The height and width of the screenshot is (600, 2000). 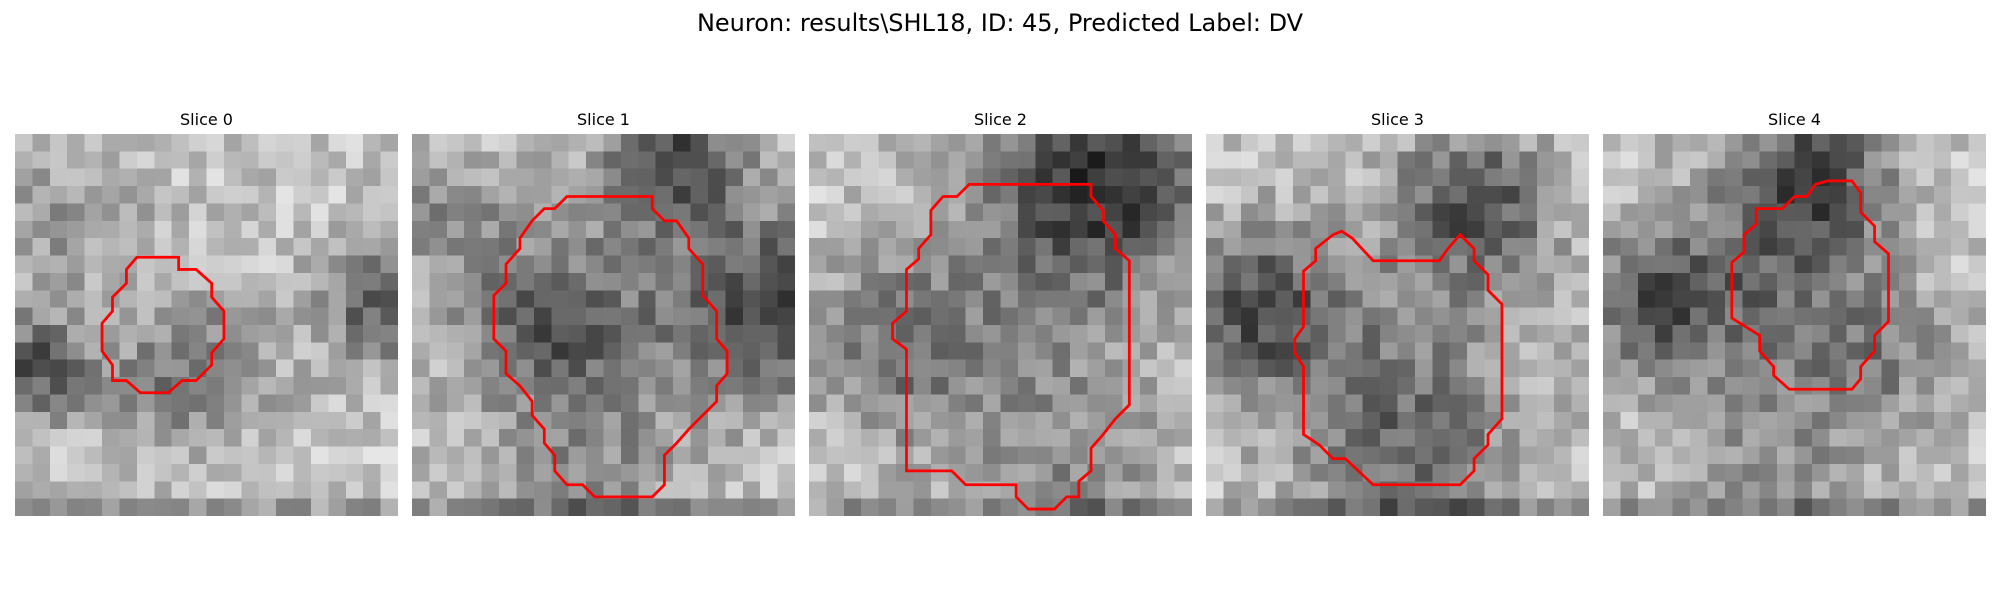 I want to click on slice-panel-1: Slice 1, so click(x=603, y=319).